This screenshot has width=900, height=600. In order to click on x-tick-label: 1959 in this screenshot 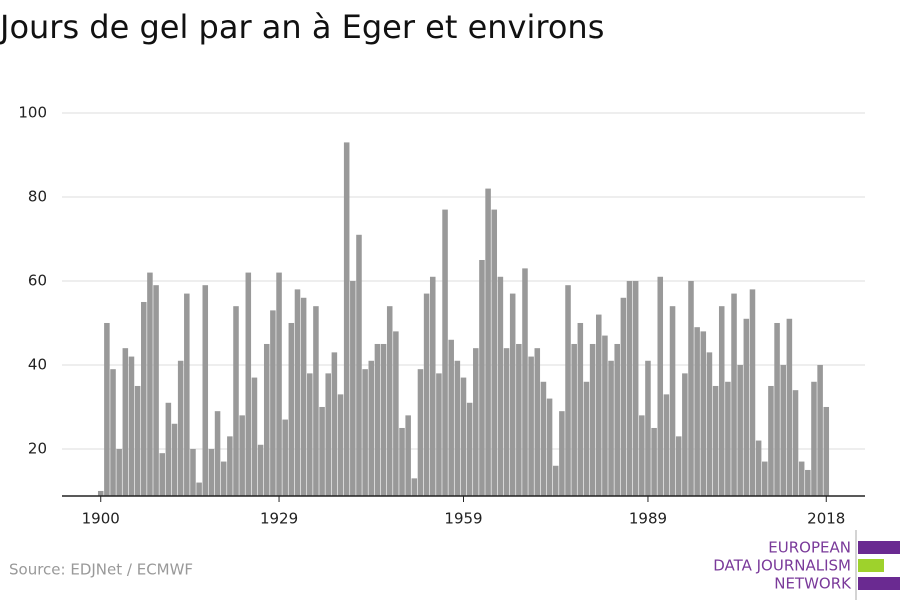, I will do `click(463, 519)`.